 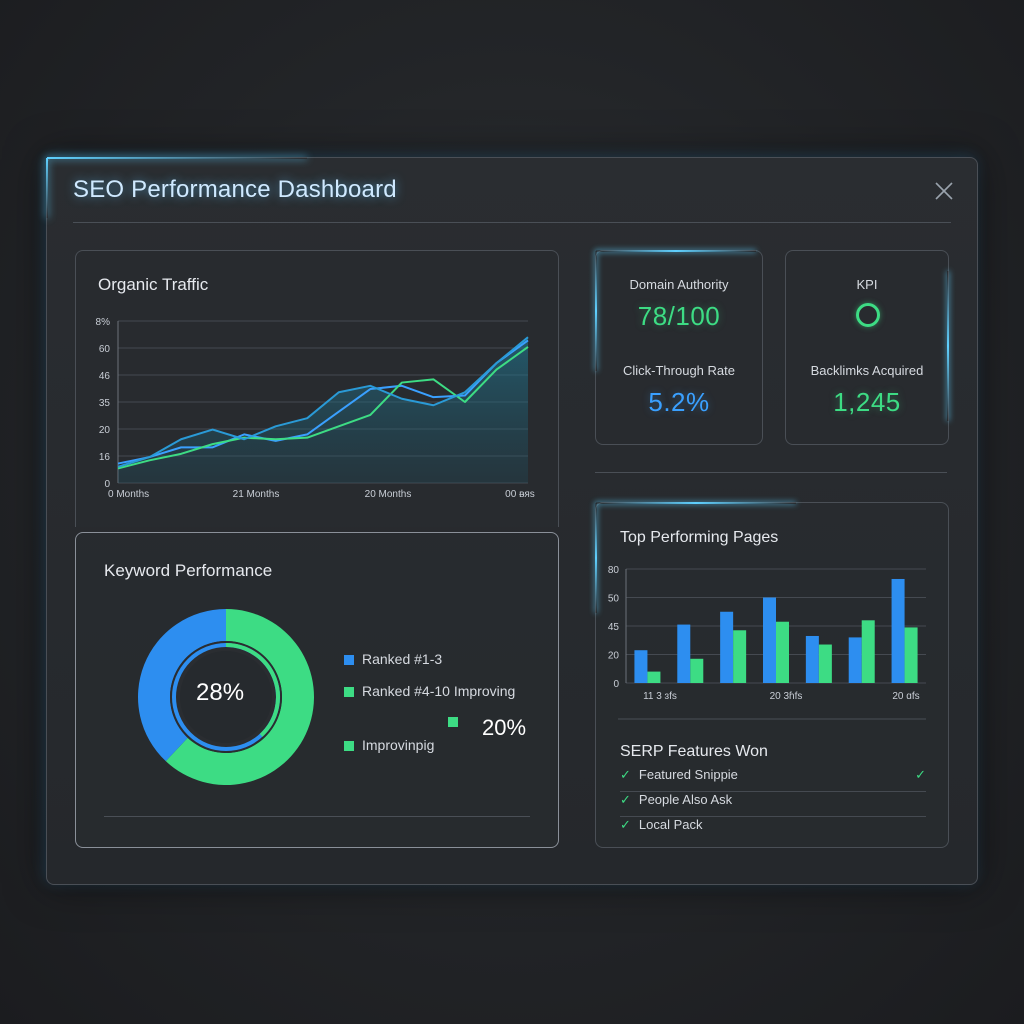 I want to click on legend-marker, so click(x=457, y=721).